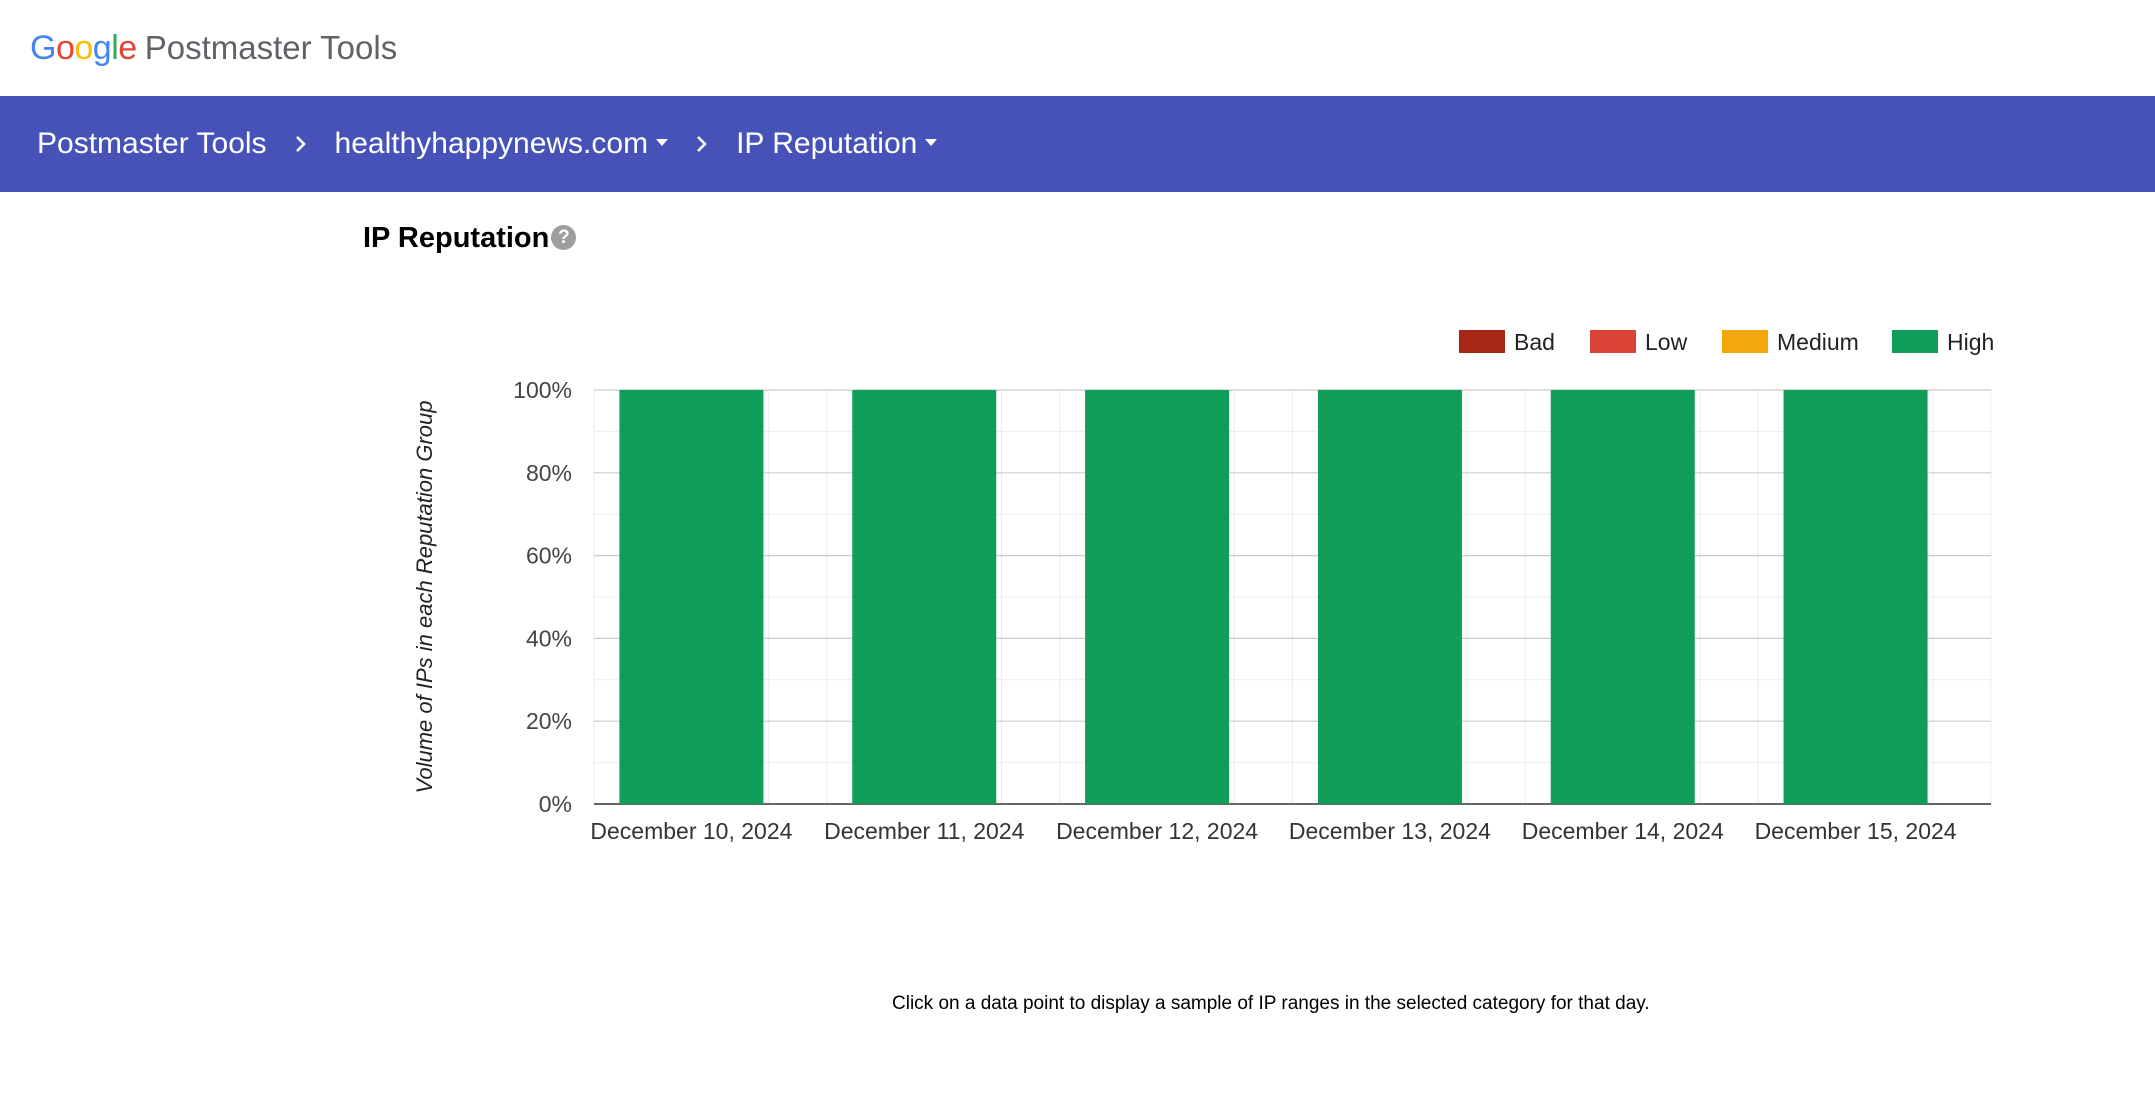  I want to click on y-tick-label: 20%, so click(549, 721).